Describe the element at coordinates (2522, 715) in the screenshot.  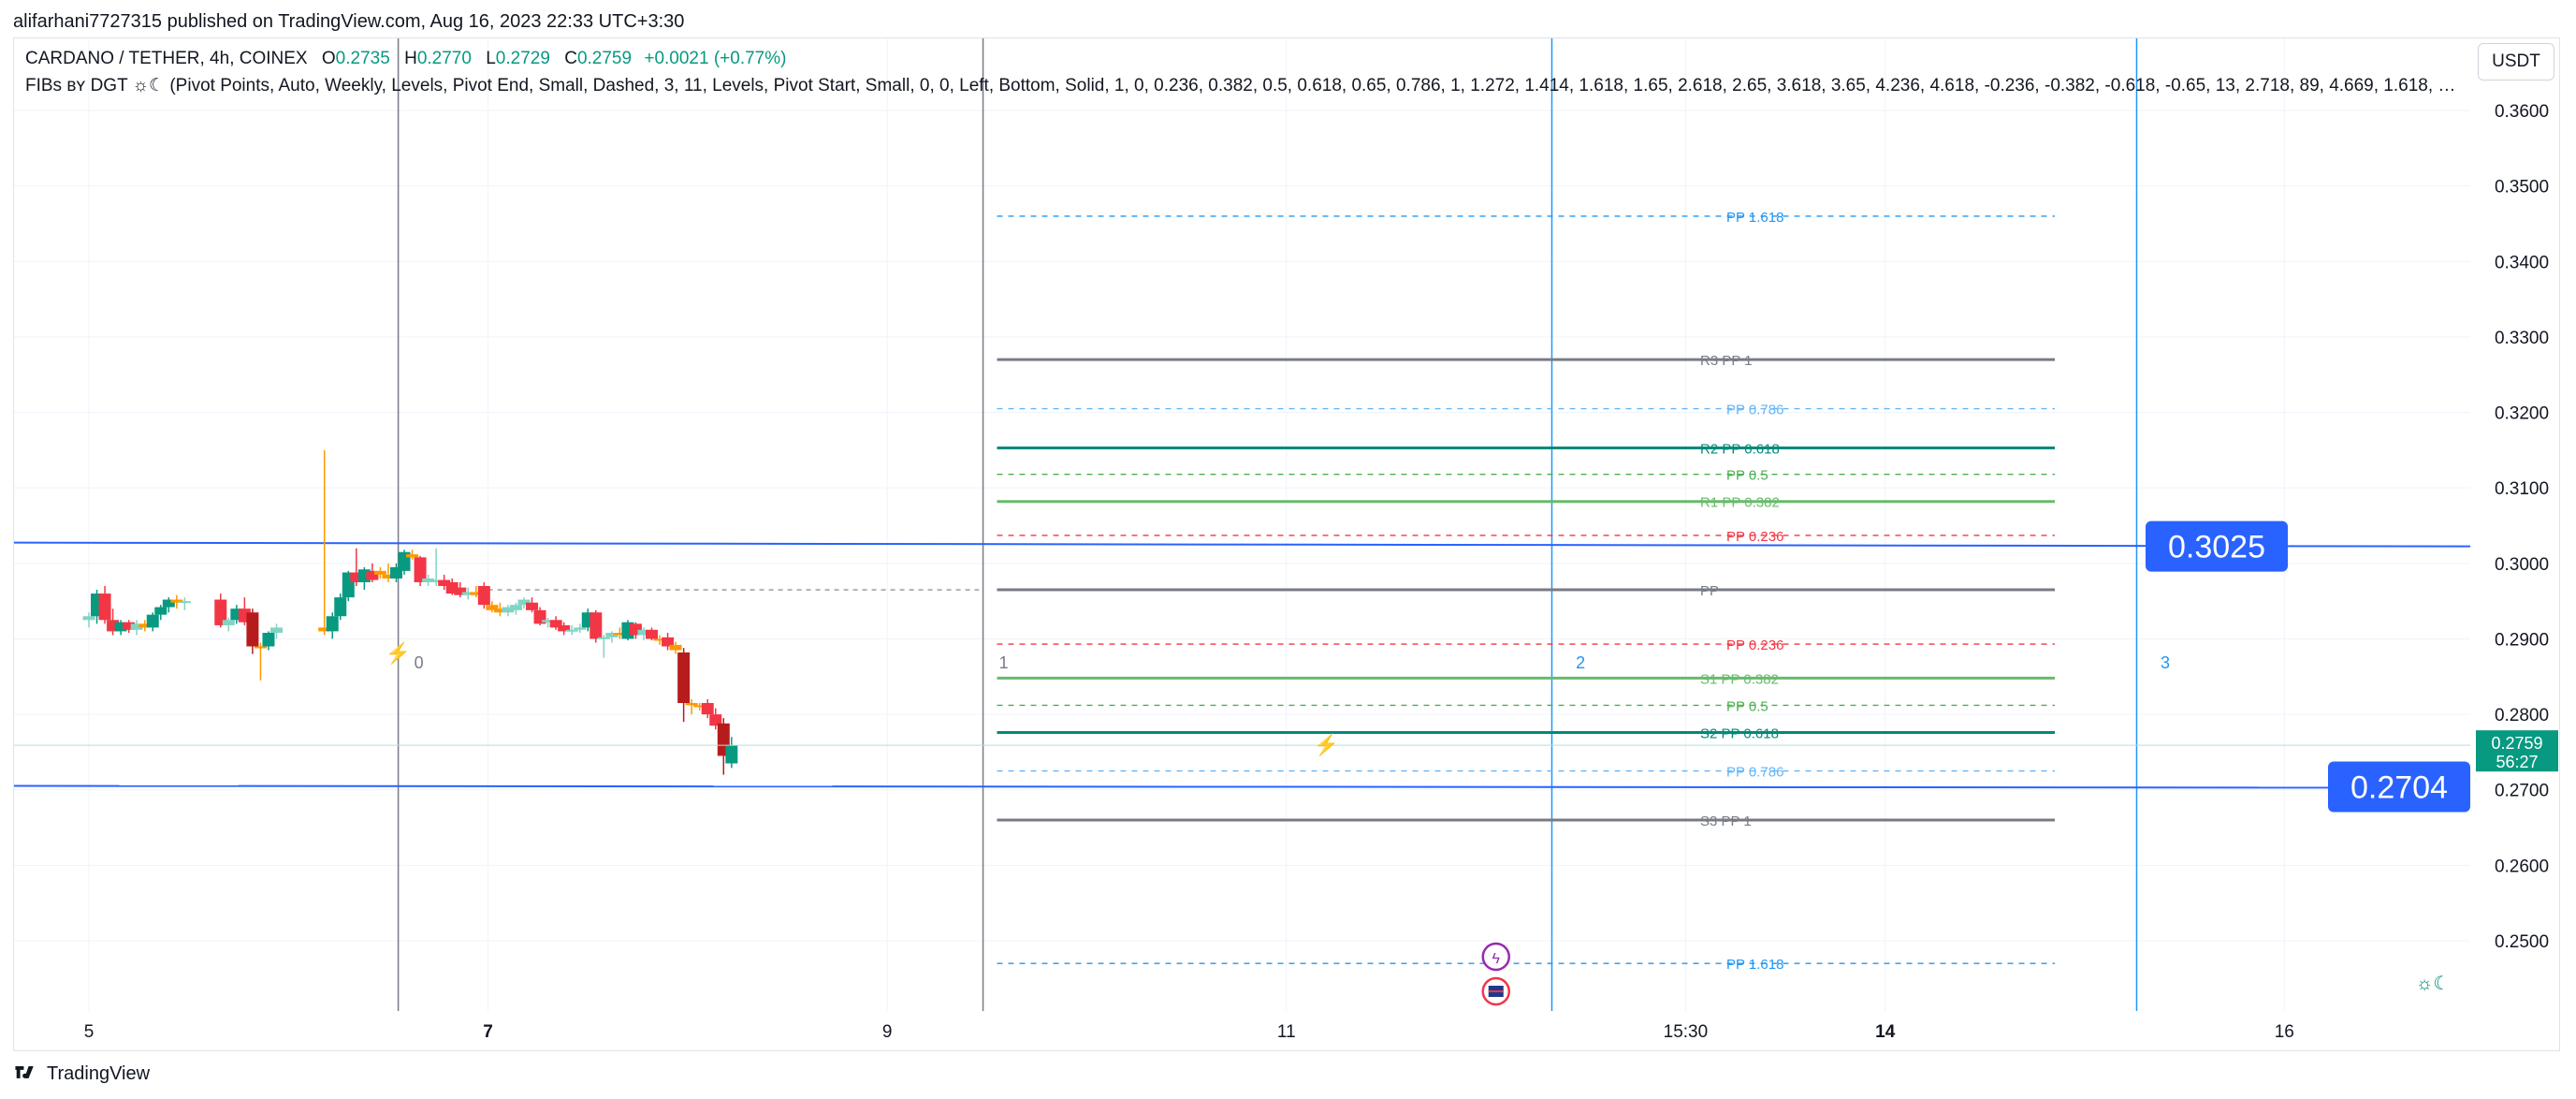
I see `y-tick-label: 0.2800` at that location.